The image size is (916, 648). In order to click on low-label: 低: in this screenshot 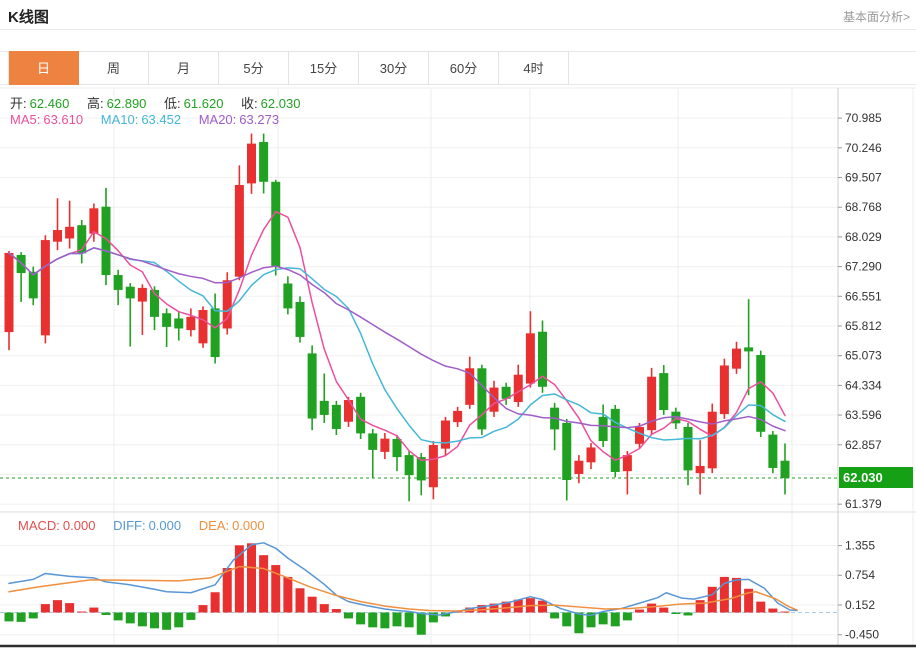, I will do `click(172, 103)`.